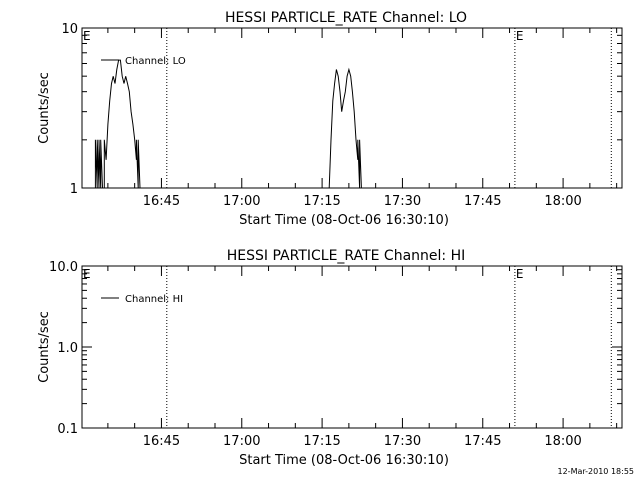 This screenshot has height=480, width=640. I want to click on data-series-line, so click(228, 124).